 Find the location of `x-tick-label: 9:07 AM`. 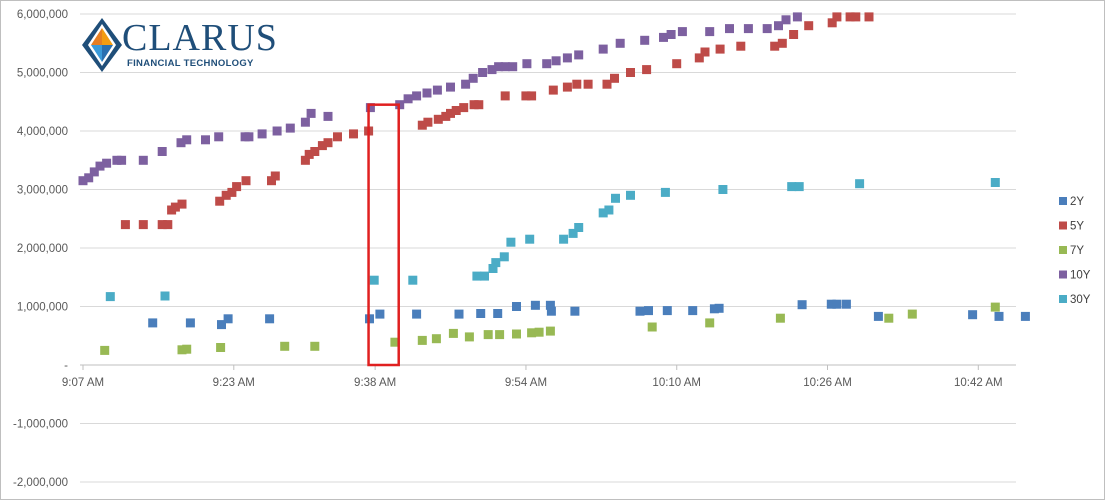

x-tick-label: 9:07 AM is located at coordinates (83, 383).